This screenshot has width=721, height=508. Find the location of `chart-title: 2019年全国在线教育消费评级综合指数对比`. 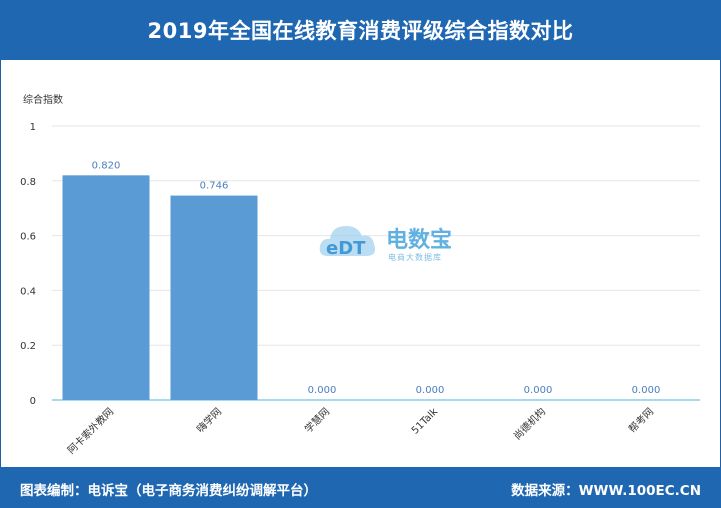

chart-title: 2019年全国在线教育消费评级综合指数对比 is located at coordinates (360, 30).